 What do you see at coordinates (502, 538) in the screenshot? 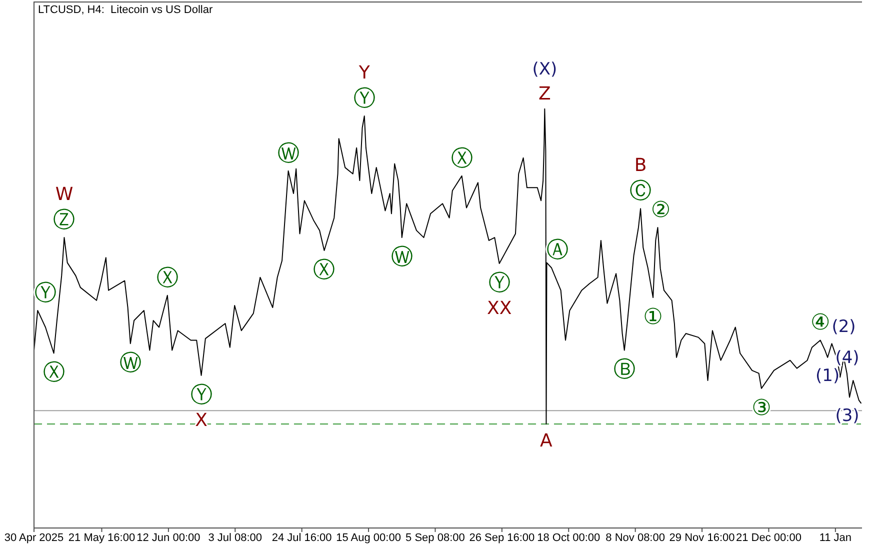
I see `x-tick-label: 26 Sep 16:00` at bounding box center [502, 538].